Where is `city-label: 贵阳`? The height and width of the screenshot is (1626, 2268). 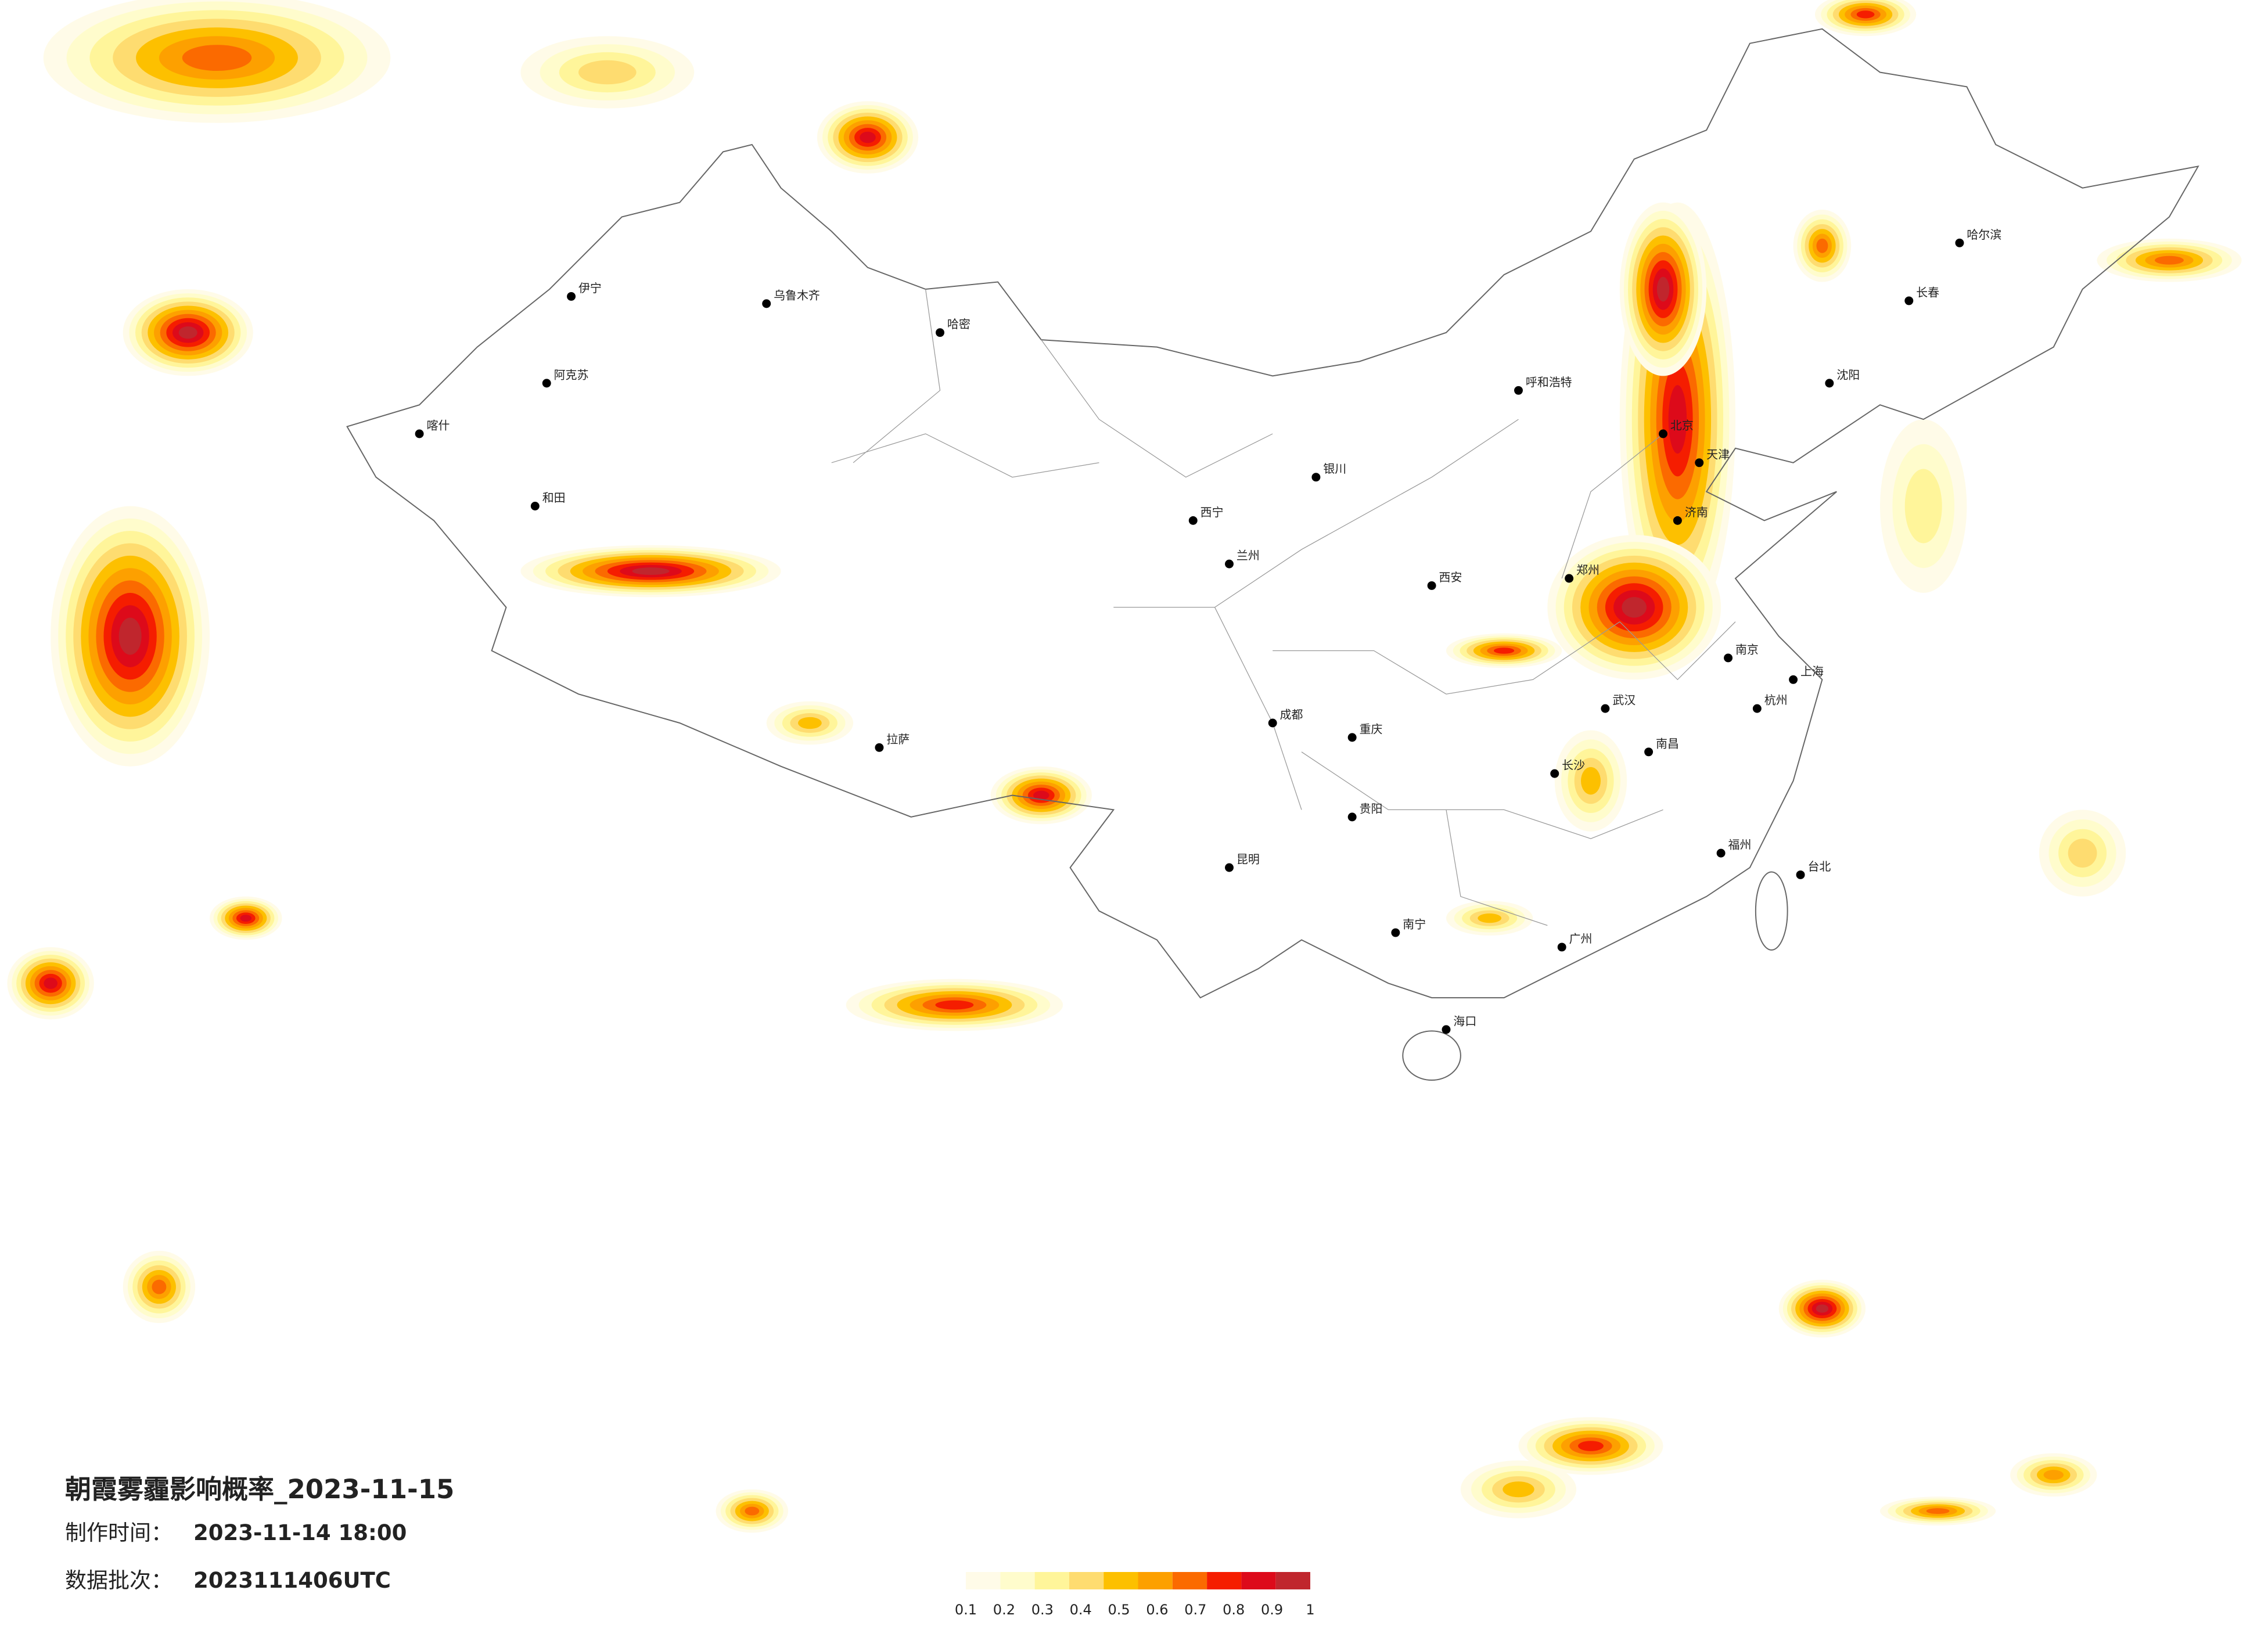
city-label: 贵阳 is located at coordinates (1371, 808).